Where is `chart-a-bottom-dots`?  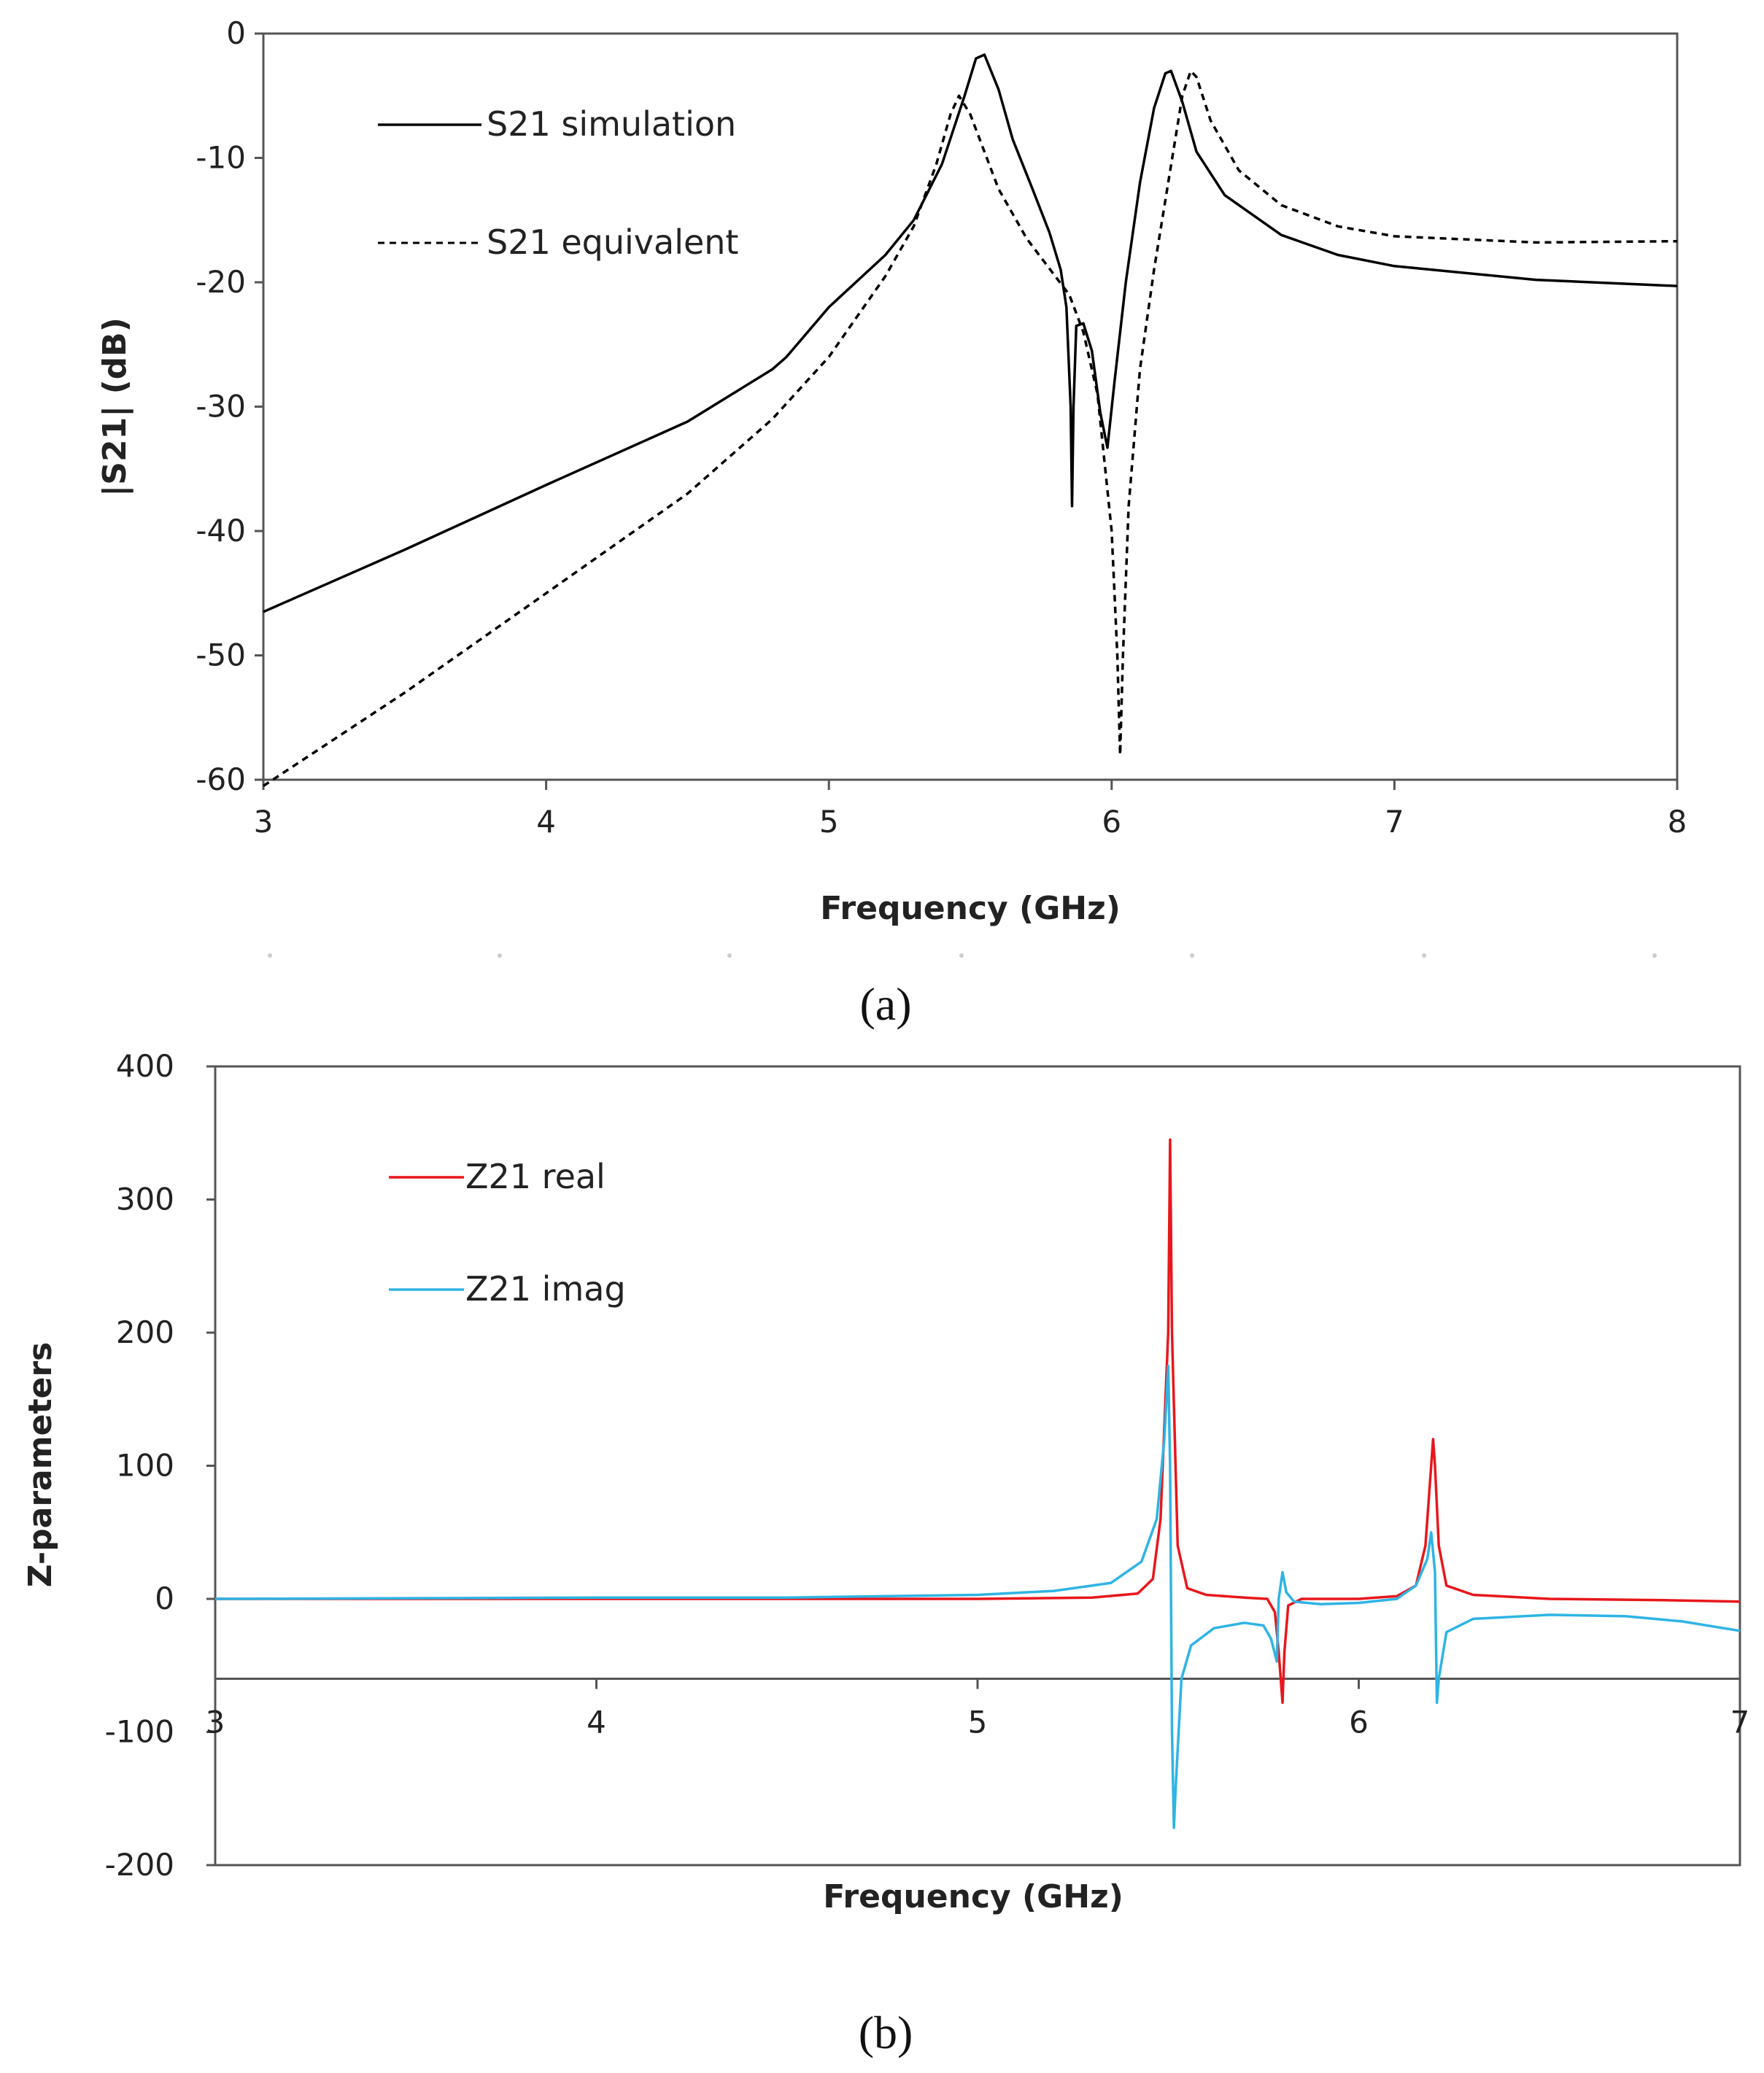
chart-a-bottom-dots is located at coordinates (962, 955).